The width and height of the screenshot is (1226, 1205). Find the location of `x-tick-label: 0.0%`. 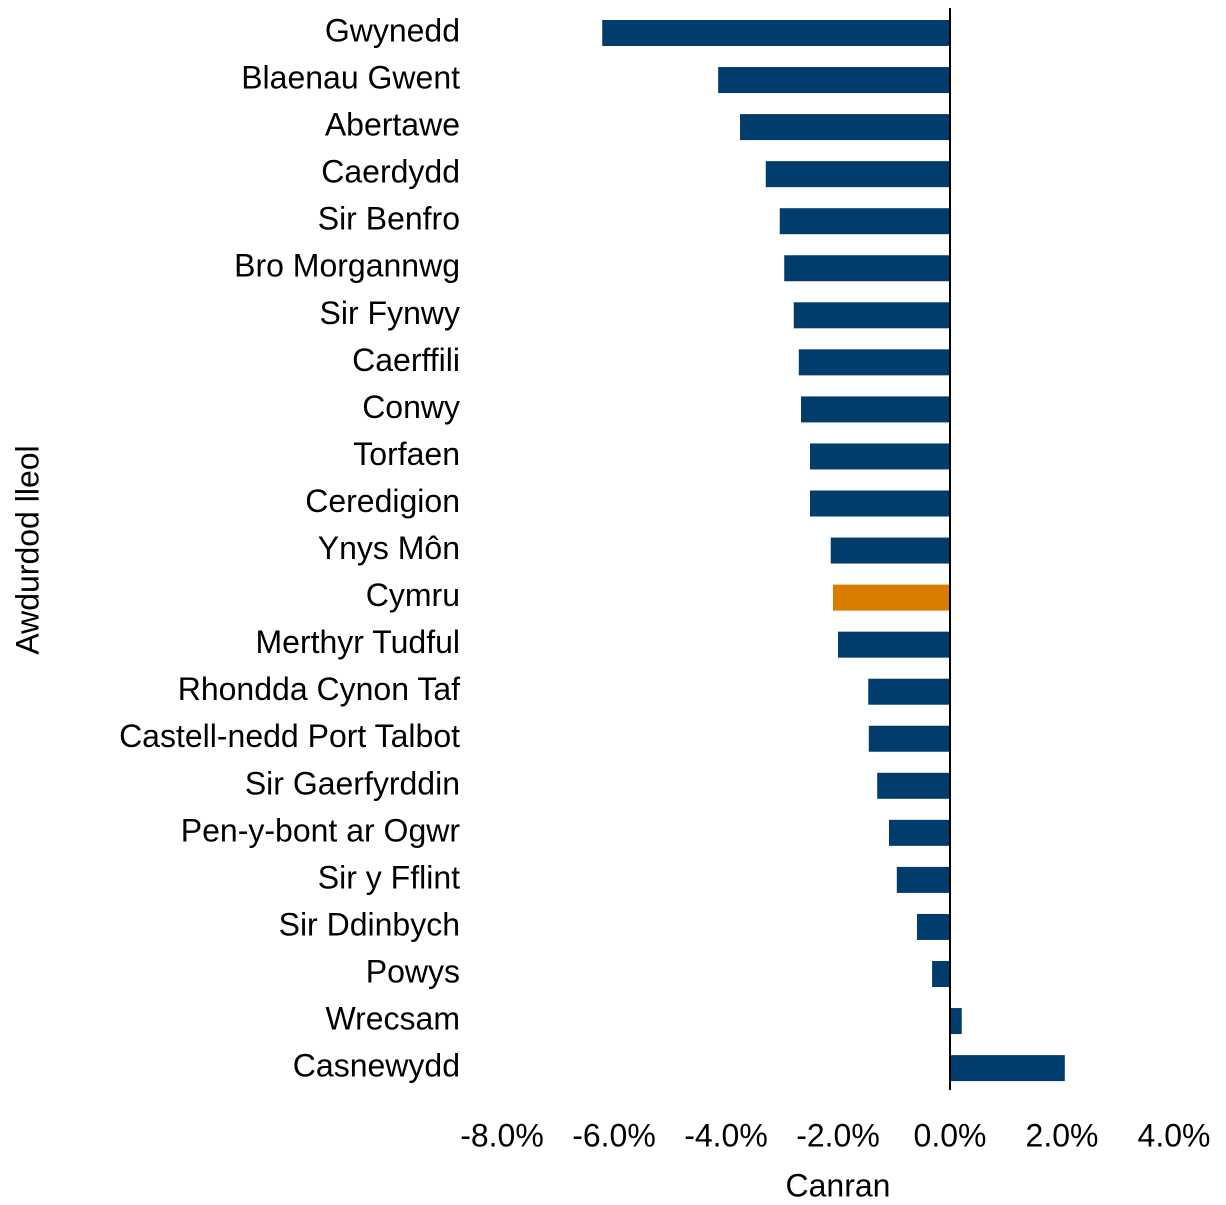

x-tick-label: 0.0% is located at coordinates (950, 1135).